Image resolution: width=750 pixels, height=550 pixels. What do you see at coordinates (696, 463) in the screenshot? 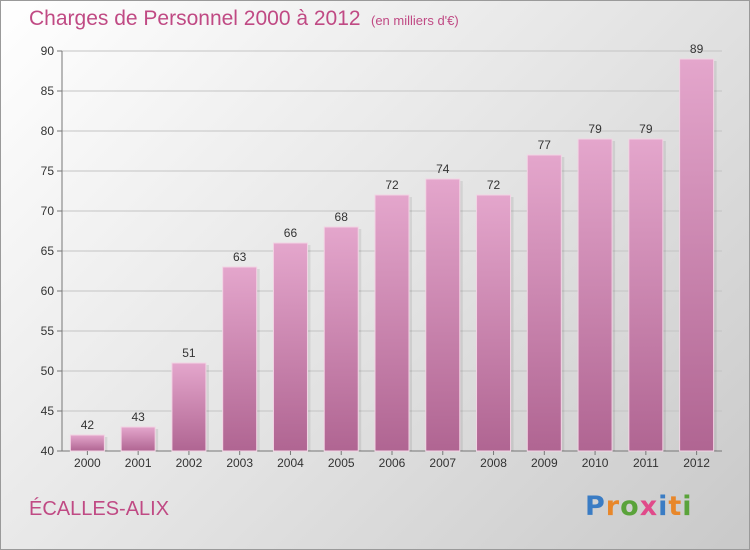
I see `x-tick-label: 2012` at bounding box center [696, 463].